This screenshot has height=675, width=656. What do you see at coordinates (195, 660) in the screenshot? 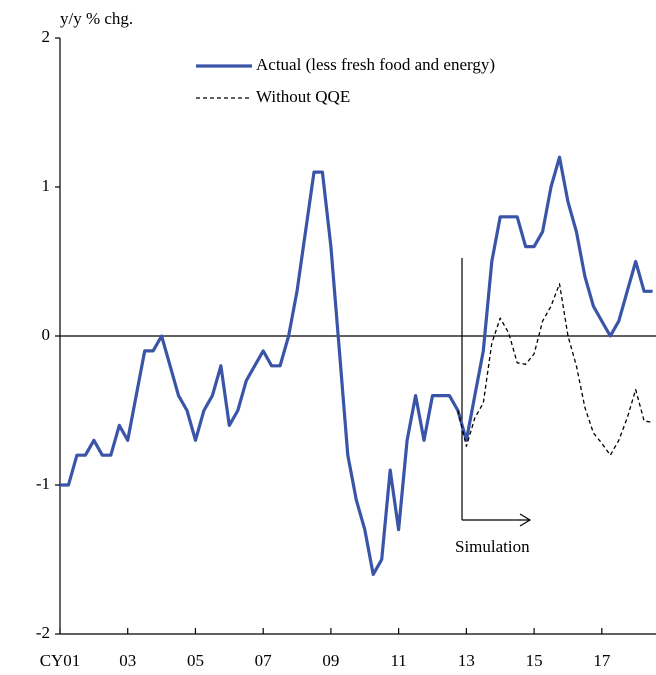
I see `x-tick-label: 05` at bounding box center [195, 660].